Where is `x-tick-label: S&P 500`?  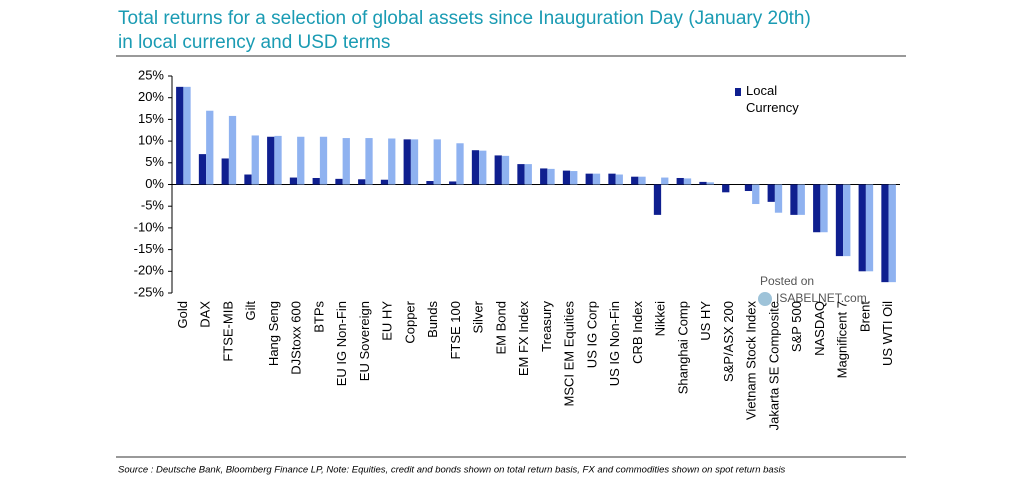
x-tick-label: S&P 500 is located at coordinates (796, 326).